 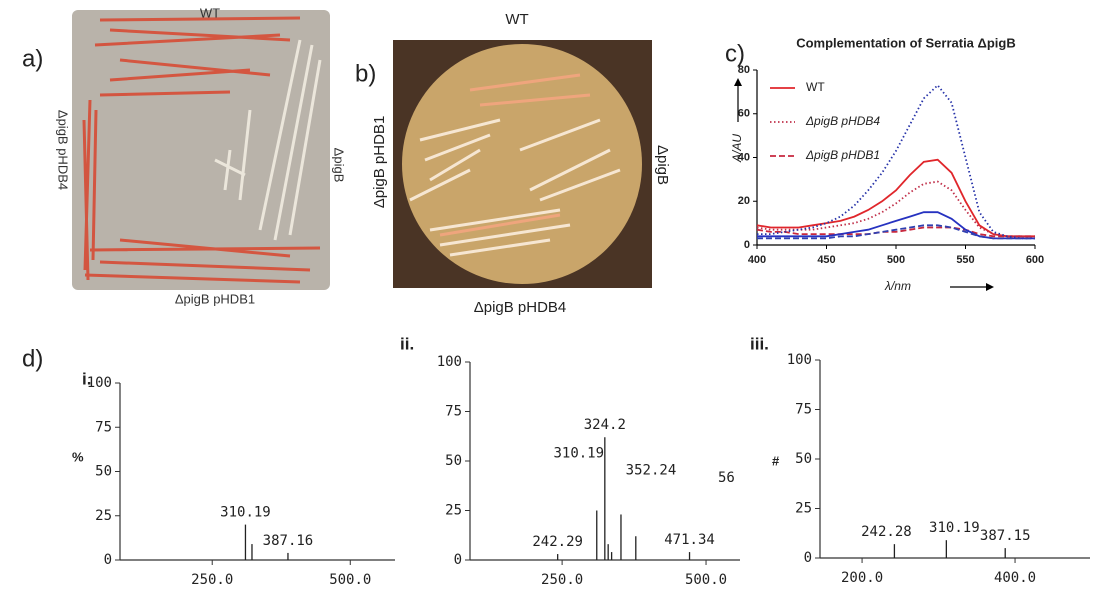 I want to click on peak-label: 387.15, so click(x=1005, y=536).